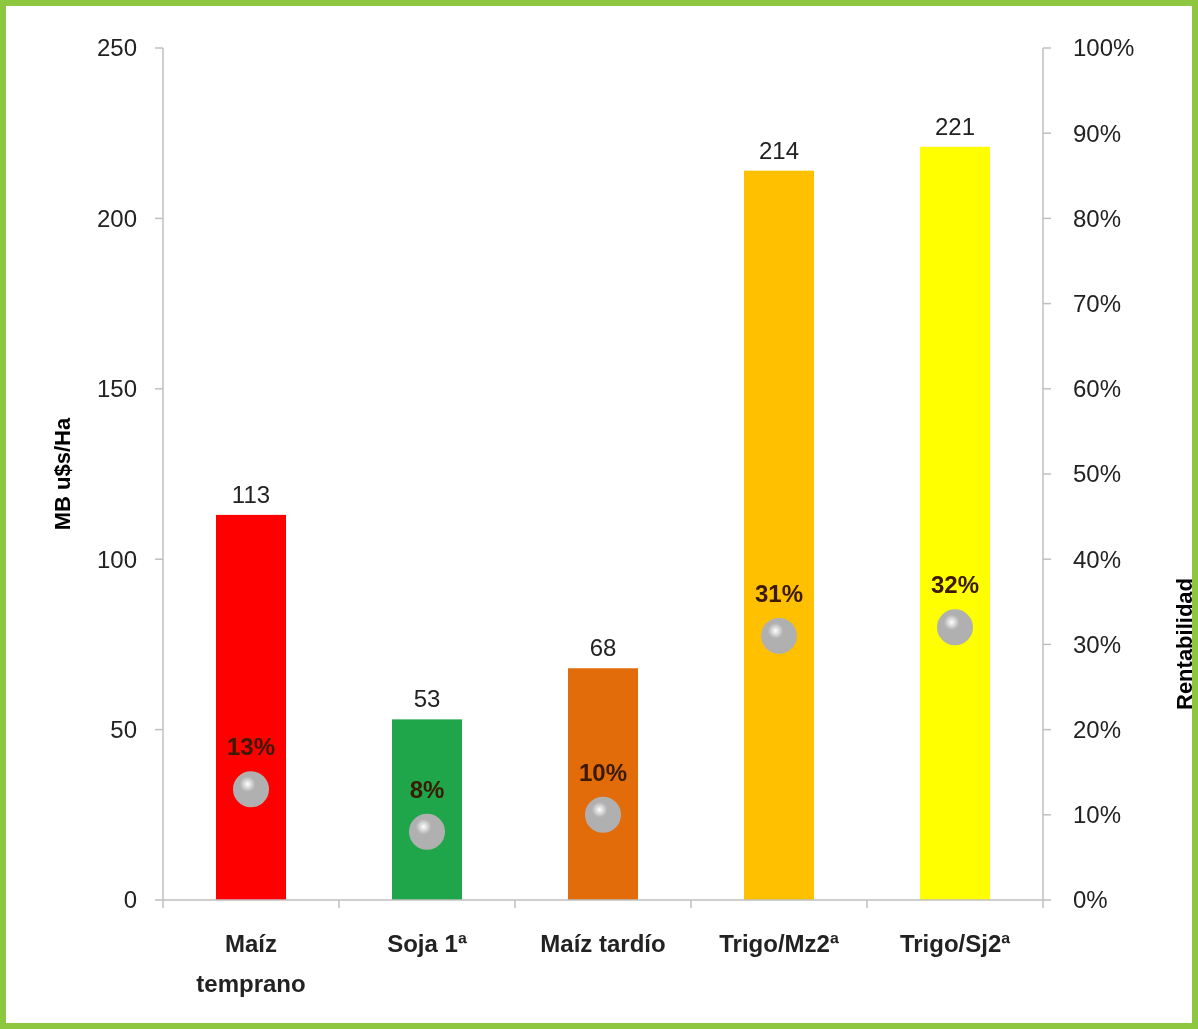  Describe the element at coordinates (116, 218) in the screenshot. I see `y-tick-label: 200` at that location.